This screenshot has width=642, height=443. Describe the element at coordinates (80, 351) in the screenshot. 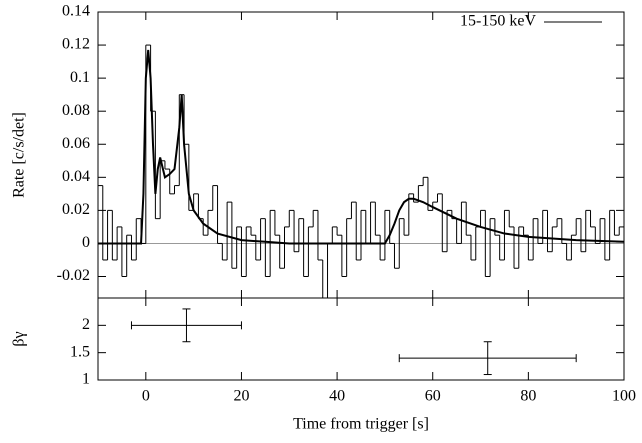

I see `y-tick-label: 1.5` at that location.